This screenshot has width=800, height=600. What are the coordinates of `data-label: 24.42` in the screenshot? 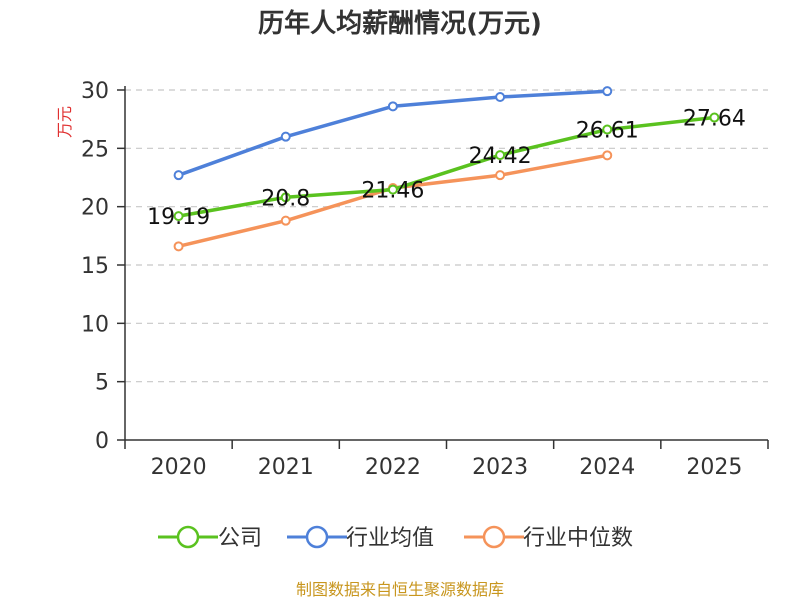 It's located at (500, 156).